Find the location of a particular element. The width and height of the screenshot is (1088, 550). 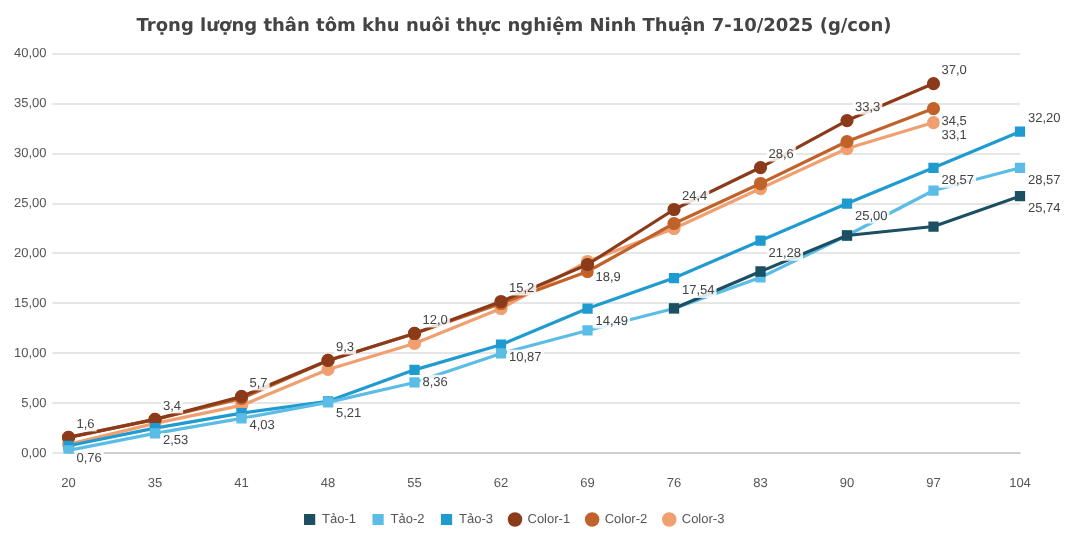

chart-title: Trọng lượng thân tôm khu nuôi thực nghiệm Ninh Thuận 7-10/2025 (g/con) is located at coordinates (514, 26).